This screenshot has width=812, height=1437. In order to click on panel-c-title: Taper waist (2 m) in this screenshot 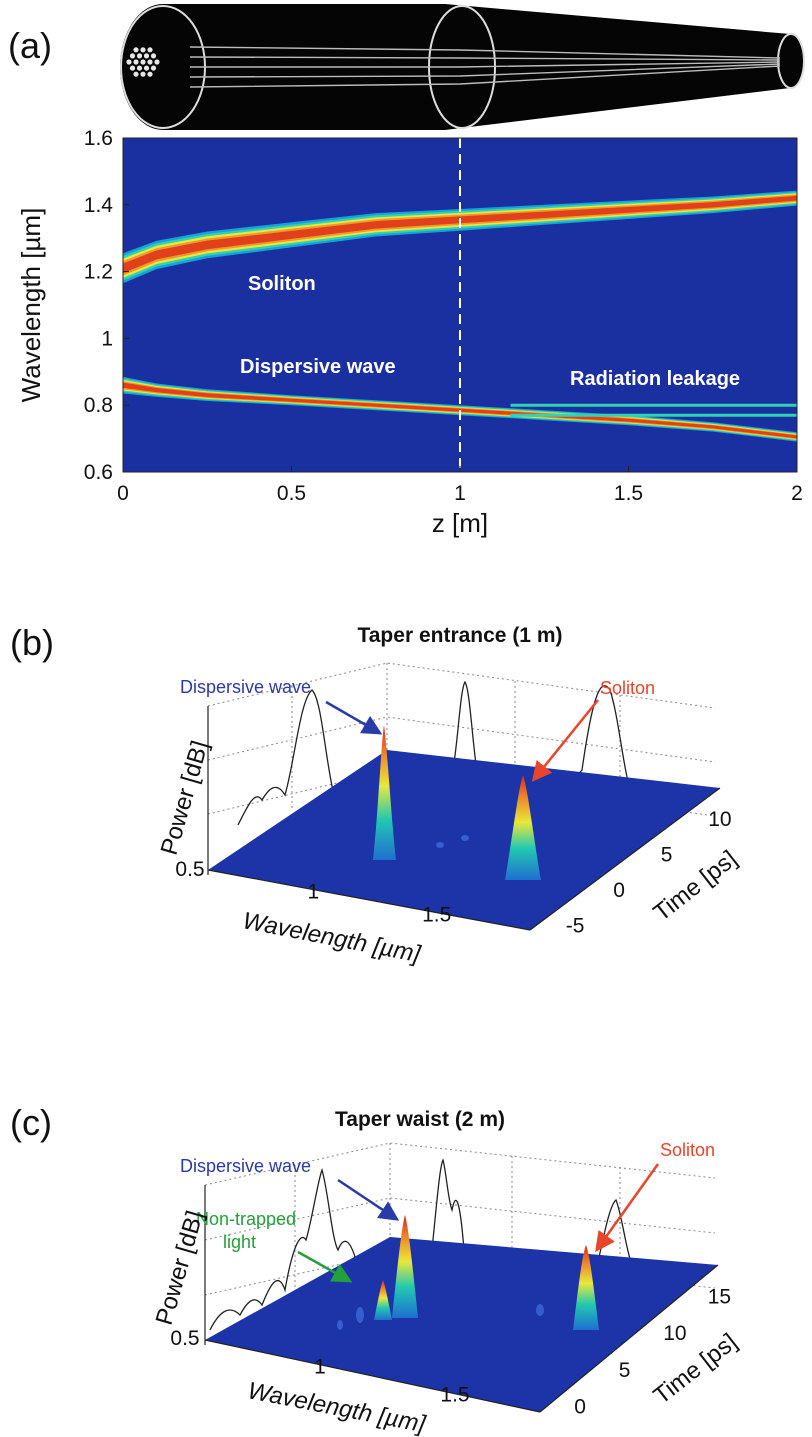, I will do `click(420, 1119)`.